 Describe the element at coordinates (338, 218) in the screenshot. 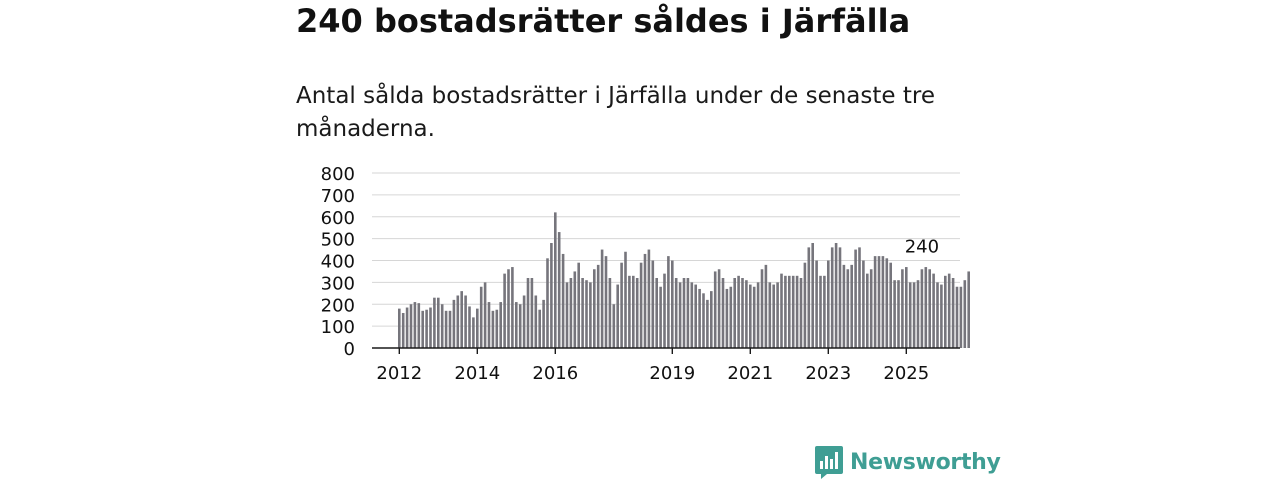

I see `y-tick-label: 600` at that location.